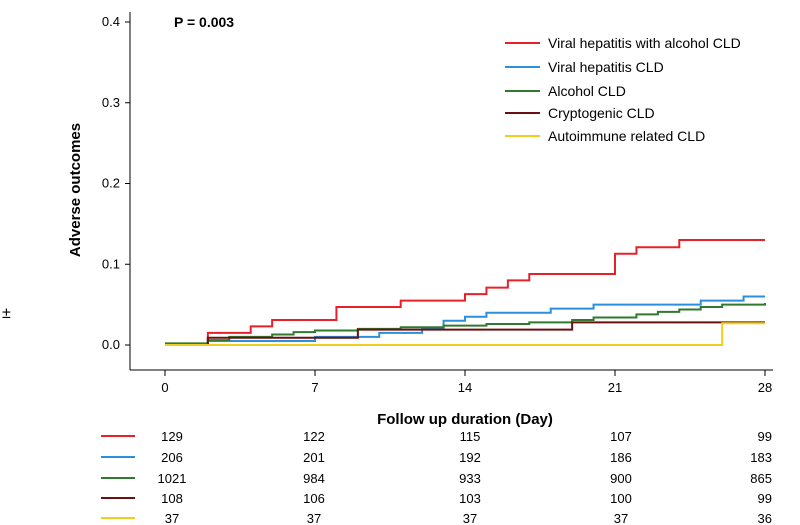  Describe the element at coordinates (470, 478) in the screenshot. I see `risk-cell: 933` at that location.